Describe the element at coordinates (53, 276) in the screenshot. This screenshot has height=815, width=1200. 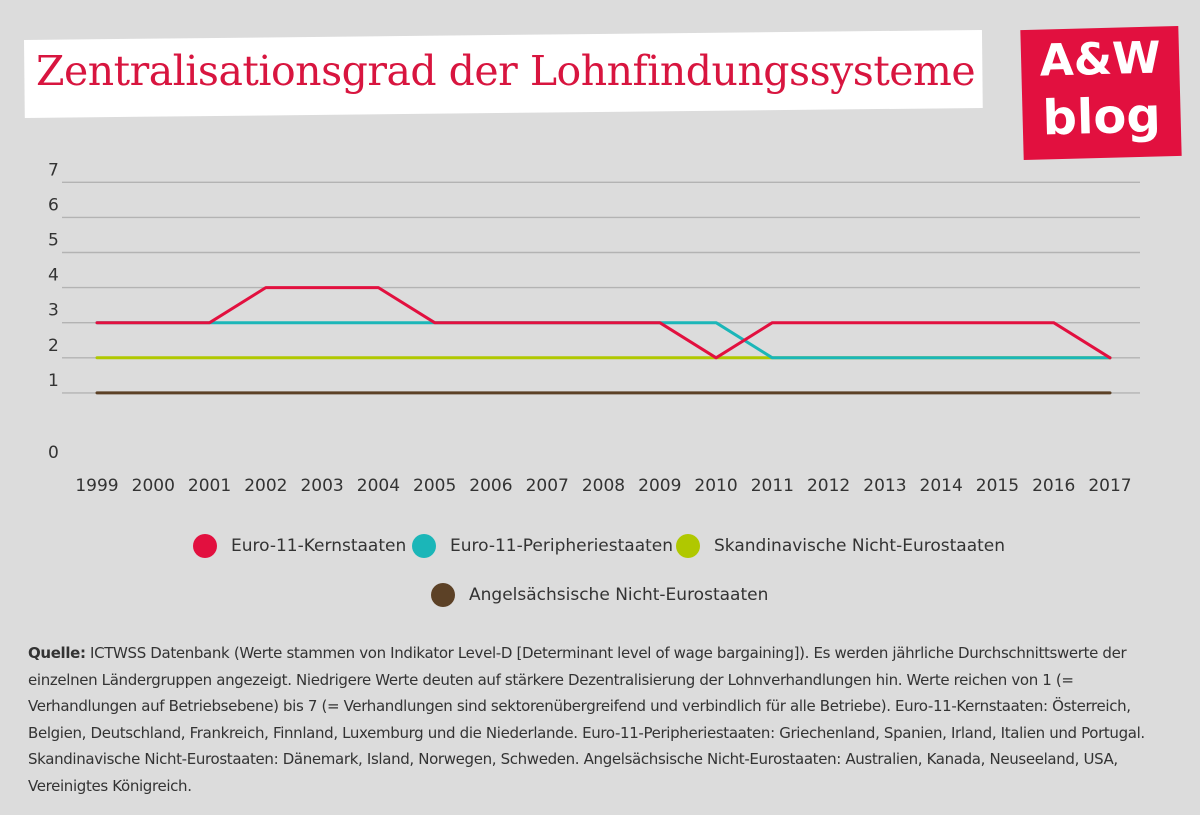
I see `y-tick-label-4: 4` at that location.